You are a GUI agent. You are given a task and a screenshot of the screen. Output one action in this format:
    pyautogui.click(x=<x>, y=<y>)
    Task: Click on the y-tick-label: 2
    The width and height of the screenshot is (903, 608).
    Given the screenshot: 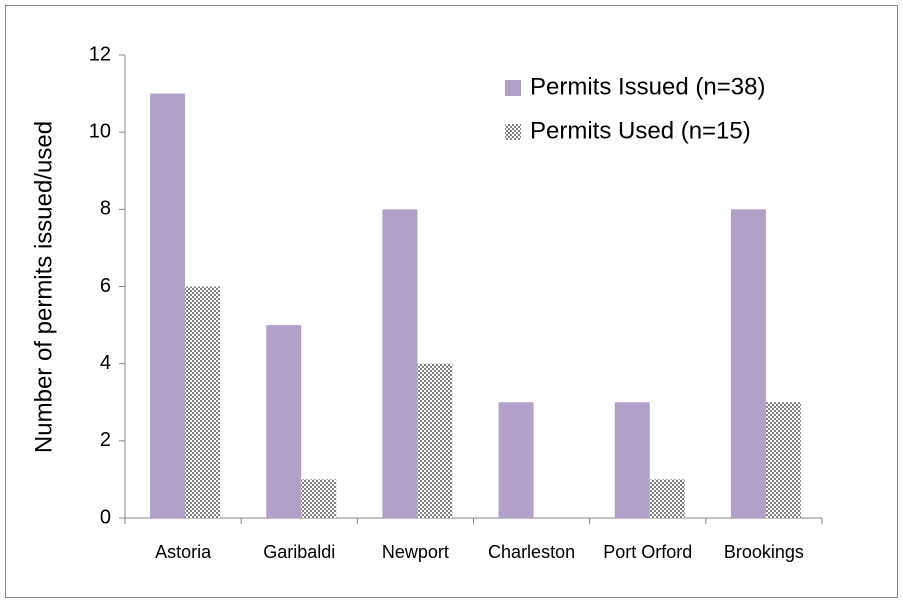 What is the action you would take?
    pyautogui.click(x=105, y=440)
    